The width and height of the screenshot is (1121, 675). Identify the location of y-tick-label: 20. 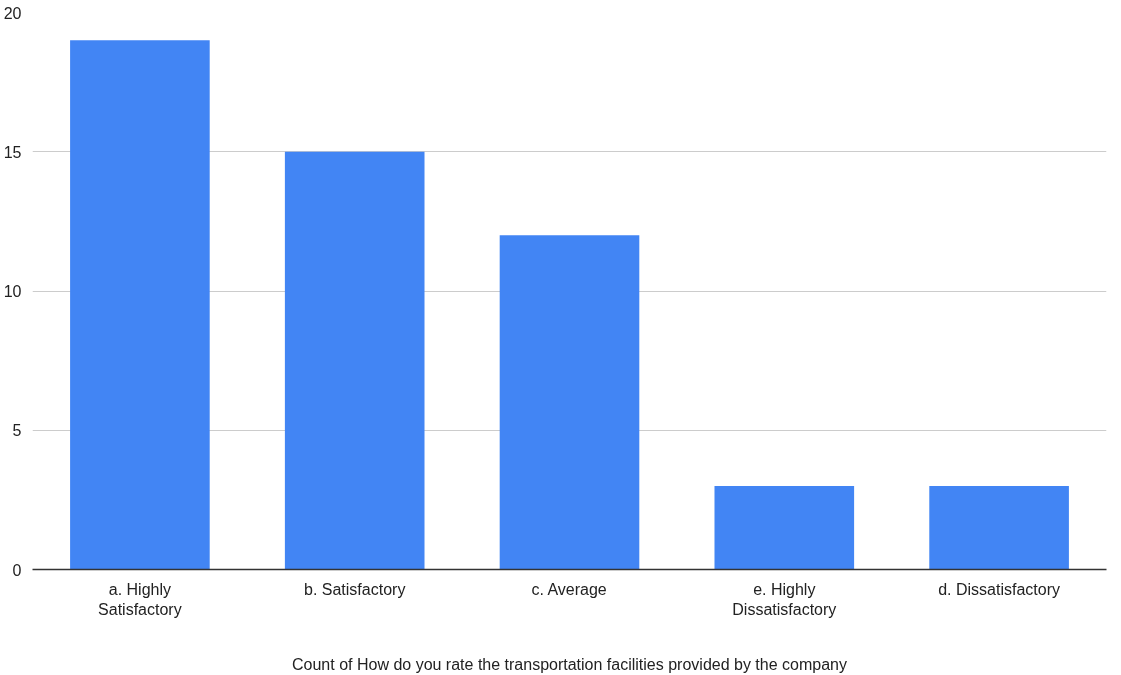
(12, 13).